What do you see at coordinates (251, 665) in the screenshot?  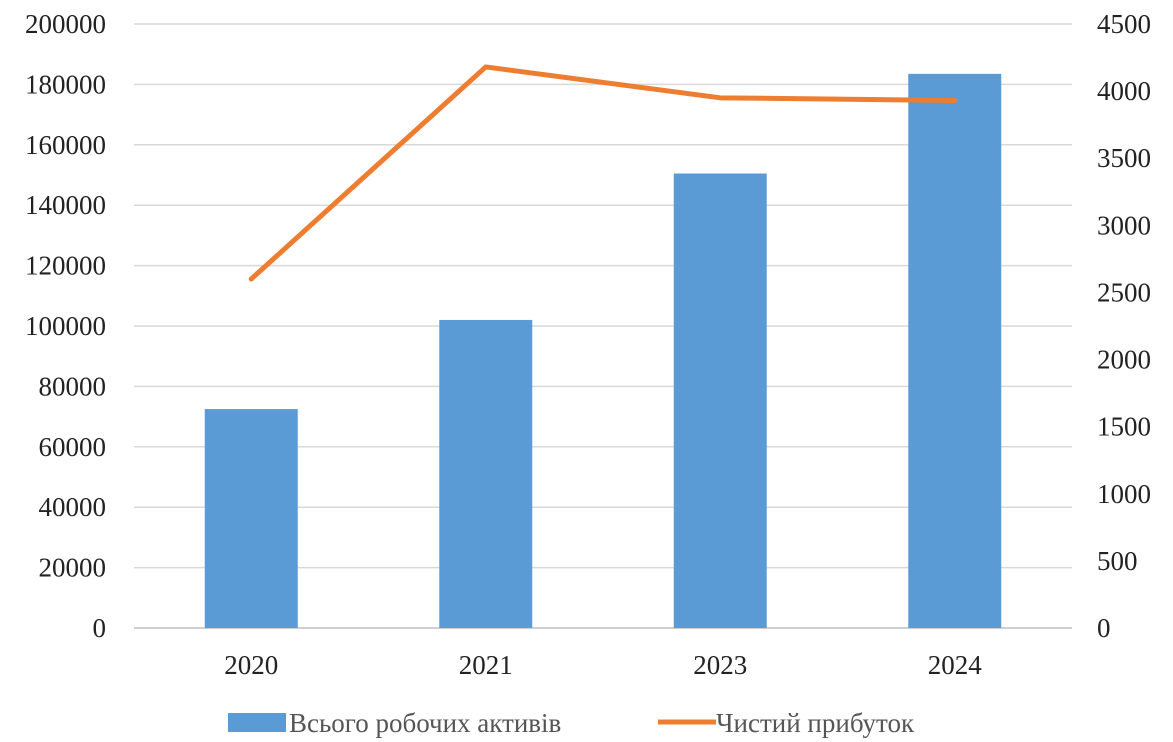 I see `x-tick-label: 2020` at bounding box center [251, 665].